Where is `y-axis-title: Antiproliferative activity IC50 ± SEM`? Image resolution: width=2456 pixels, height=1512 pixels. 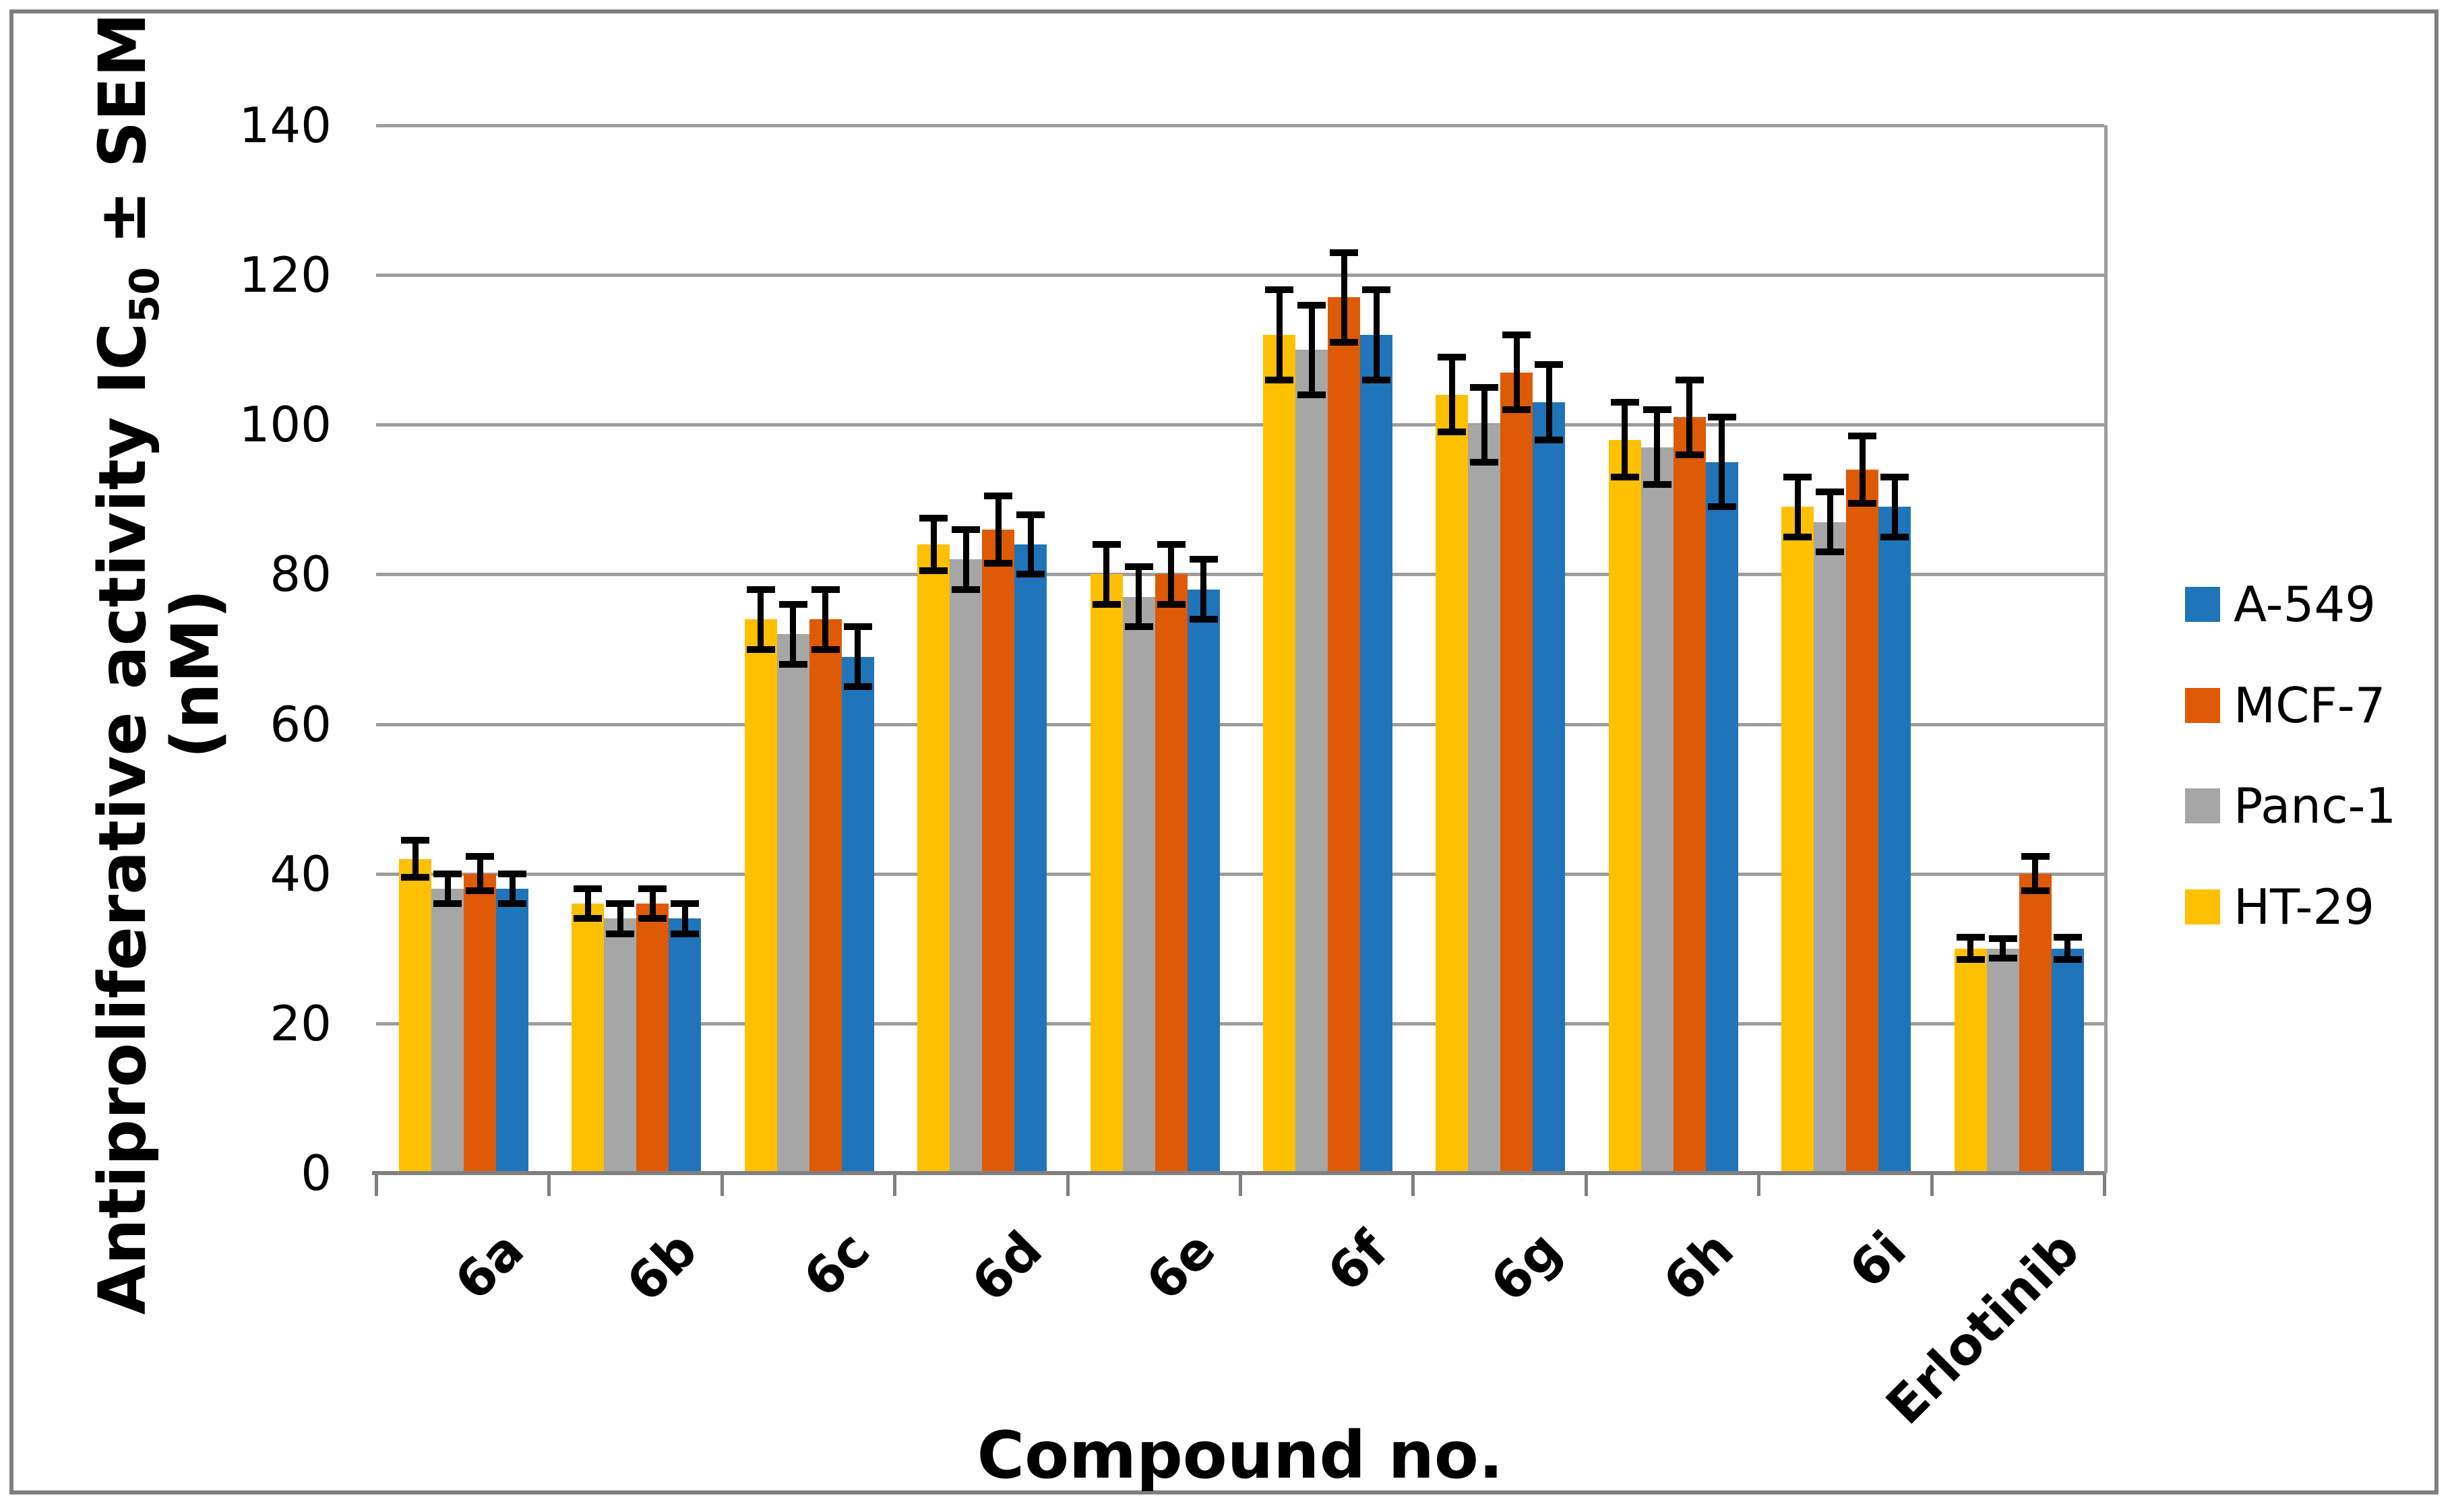
y-axis-title: Antiproliferative activity IC50 ± SEM is located at coordinates (126, 664).